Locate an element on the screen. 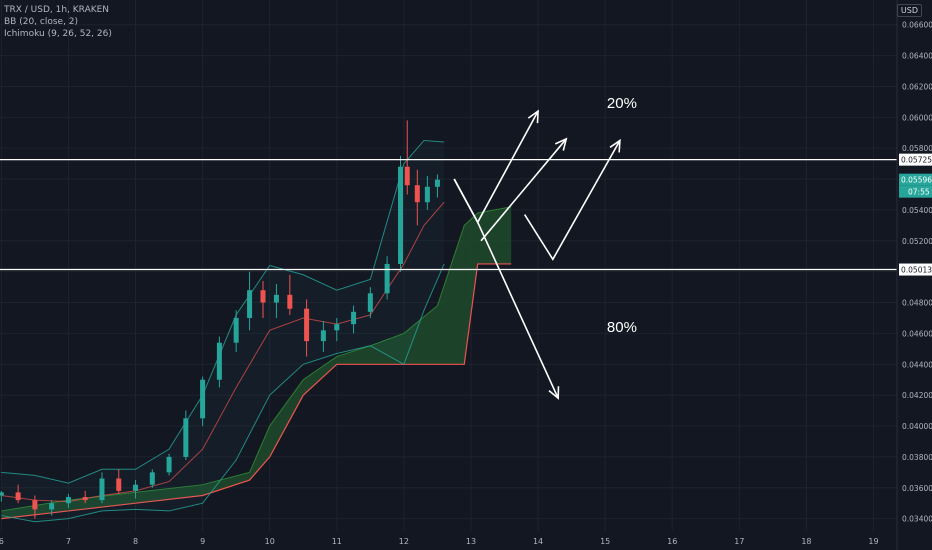 The image size is (932, 550). currency-button: USD is located at coordinates (909, 10).